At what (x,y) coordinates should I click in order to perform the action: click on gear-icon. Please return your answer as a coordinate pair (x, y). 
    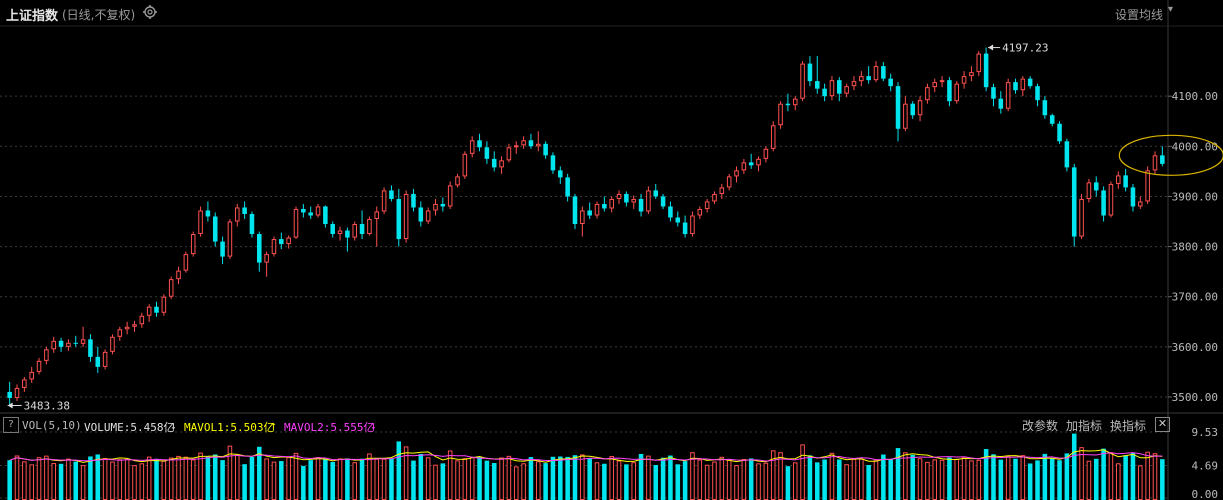
    Looking at the image, I should click on (150, 12).